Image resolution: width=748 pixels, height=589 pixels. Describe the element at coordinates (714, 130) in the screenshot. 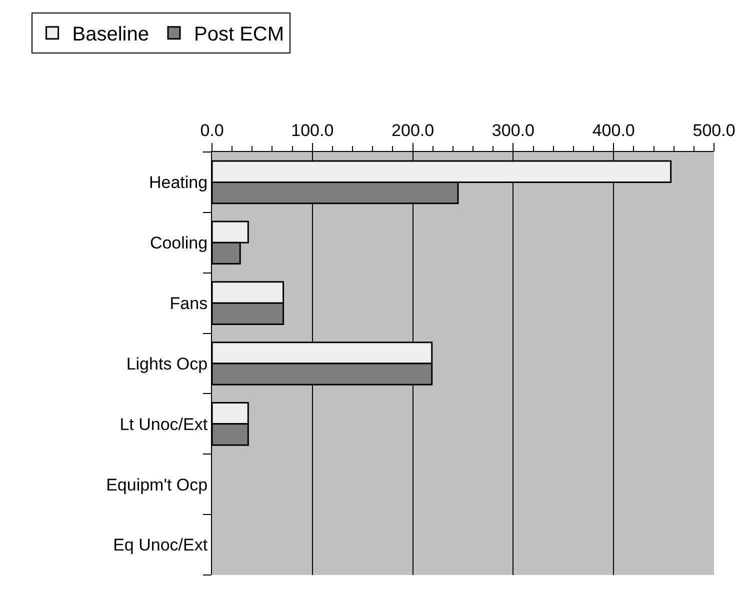

I see `x-tick-label: 500.0` at that location.